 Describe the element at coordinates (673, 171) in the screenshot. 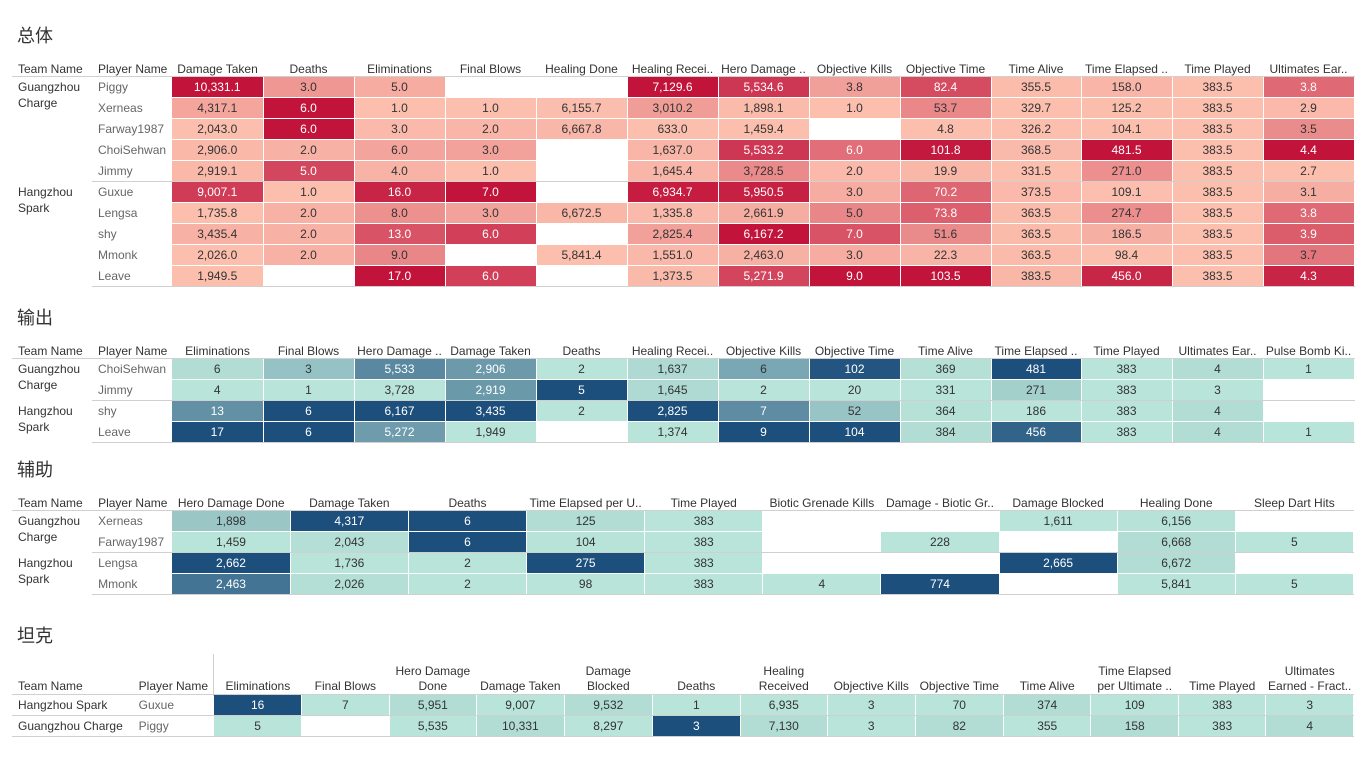

I see `value-cell: 1,645.4` at that location.